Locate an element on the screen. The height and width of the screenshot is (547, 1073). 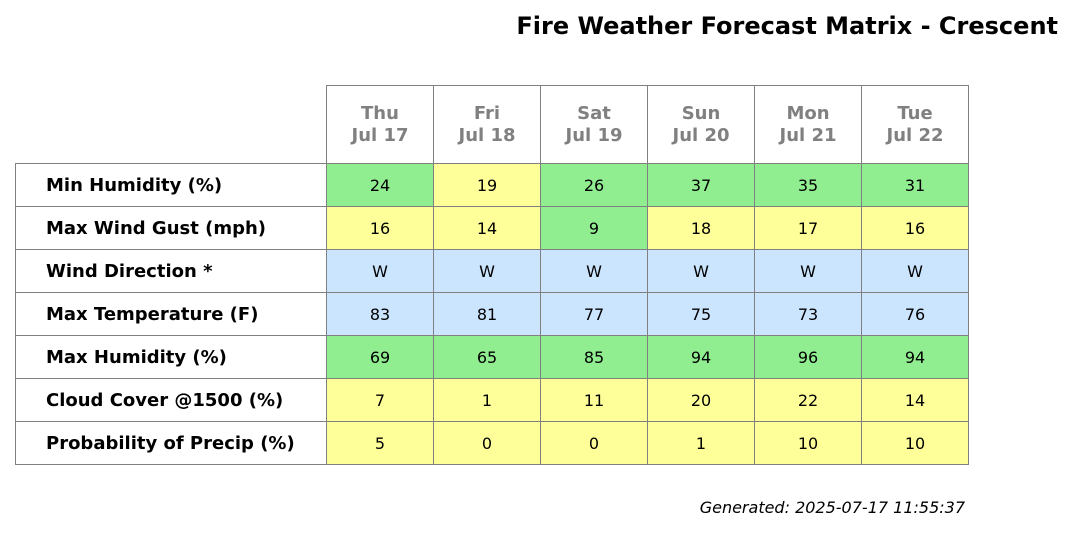
value-cell: 75 is located at coordinates (701, 314).